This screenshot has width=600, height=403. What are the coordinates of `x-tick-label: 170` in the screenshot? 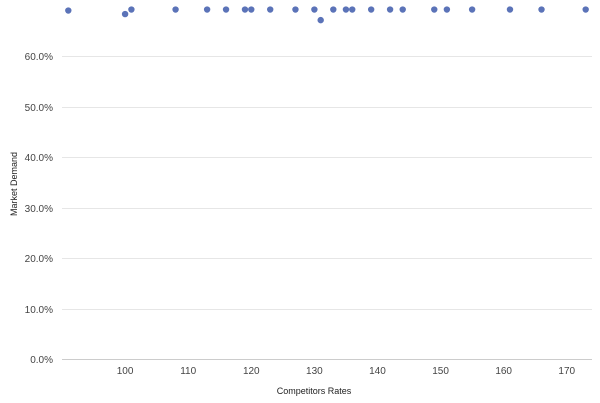 It's located at (566, 371).